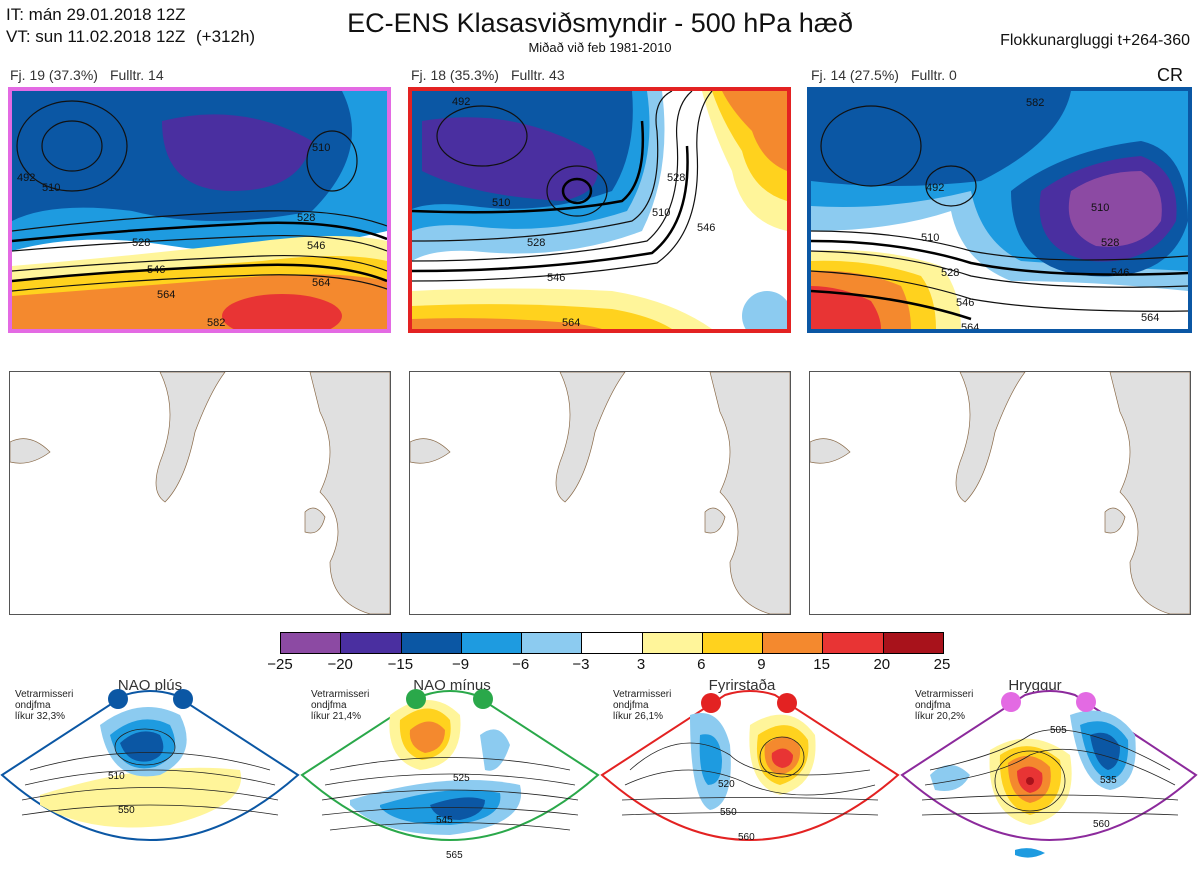  I want to click on valid-time-row: VT: sun 11.02.2018 12Z (+312h), so click(130, 37).